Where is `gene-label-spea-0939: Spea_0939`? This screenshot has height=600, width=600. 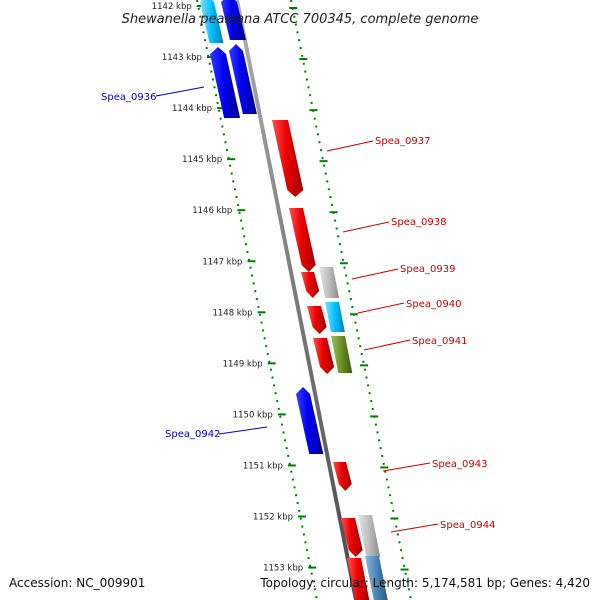
gene-label-spea-0939: Spea_0939 is located at coordinates (427, 269).